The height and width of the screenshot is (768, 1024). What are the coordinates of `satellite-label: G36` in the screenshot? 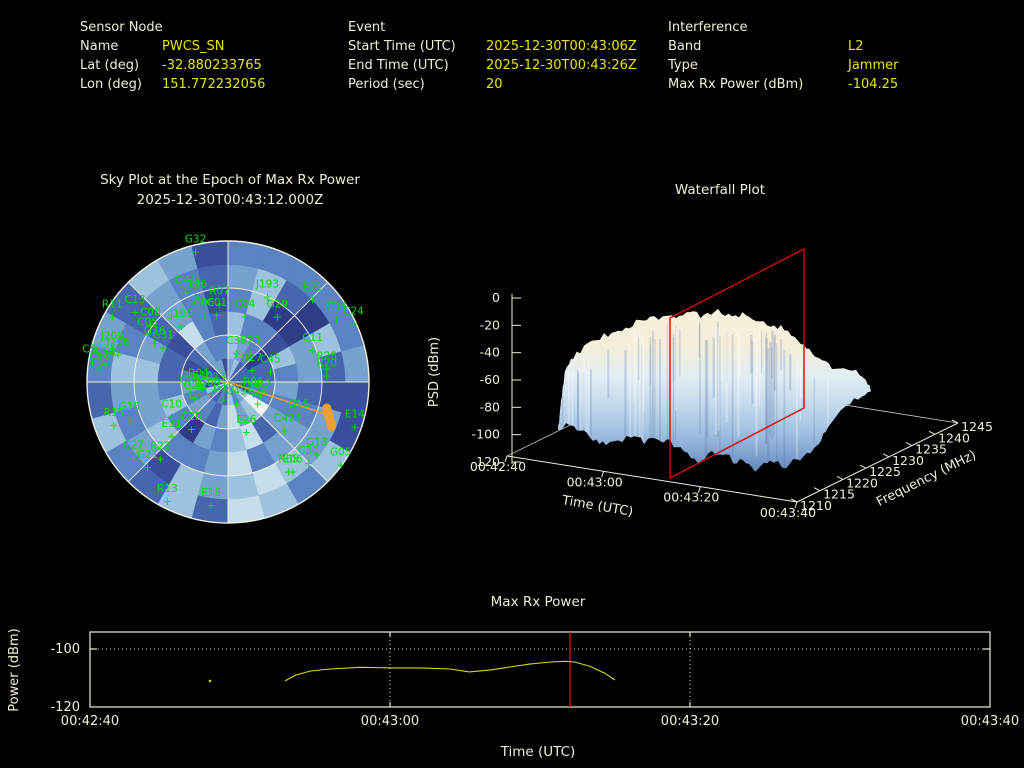 It's located at (155, 331).